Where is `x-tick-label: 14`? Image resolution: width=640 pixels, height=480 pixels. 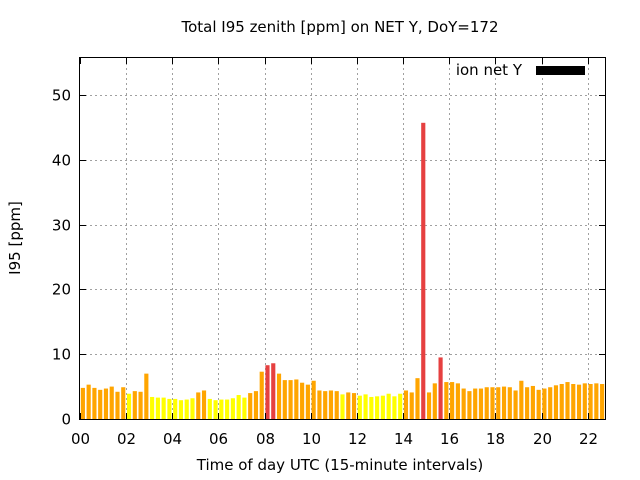
x-tick-label: 14 is located at coordinates (403, 439).